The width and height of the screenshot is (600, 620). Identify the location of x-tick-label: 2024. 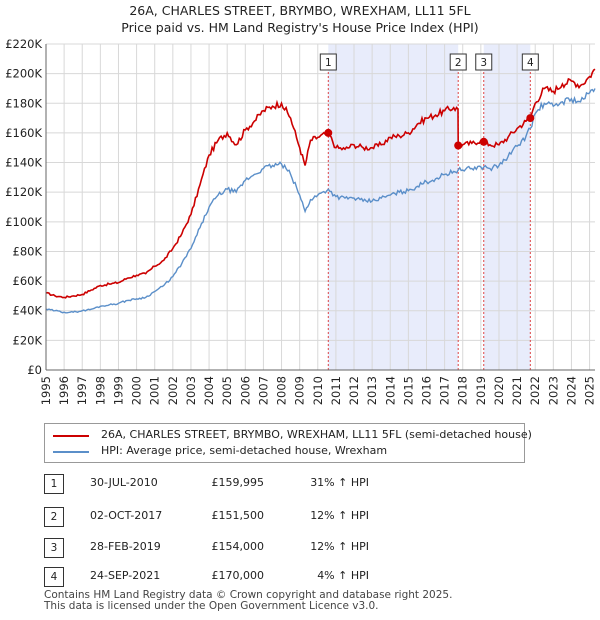
(571, 390).